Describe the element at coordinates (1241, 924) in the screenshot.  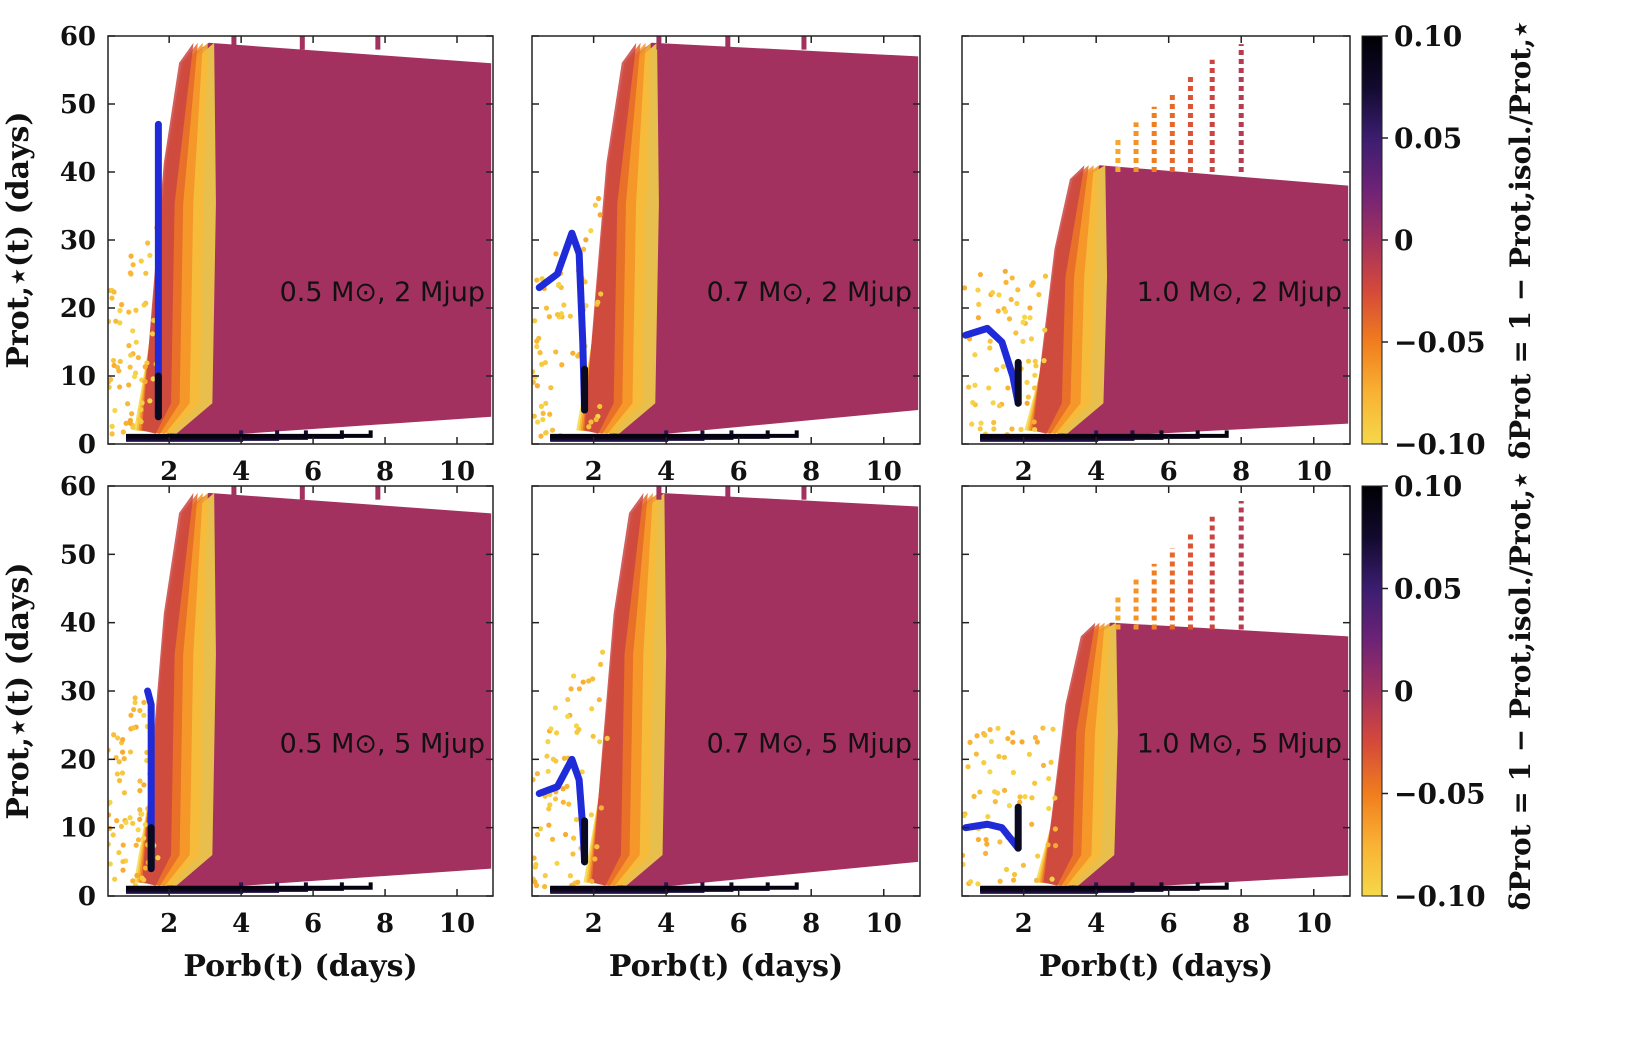
I see `x-tick-label: 8` at that location.